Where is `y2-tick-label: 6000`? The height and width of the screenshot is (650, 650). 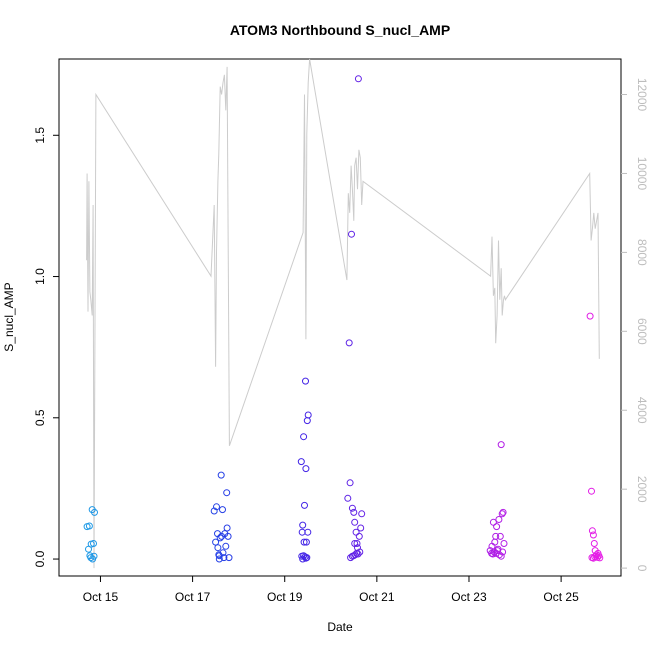 y2-tick-label: 6000 is located at coordinates (642, 331).